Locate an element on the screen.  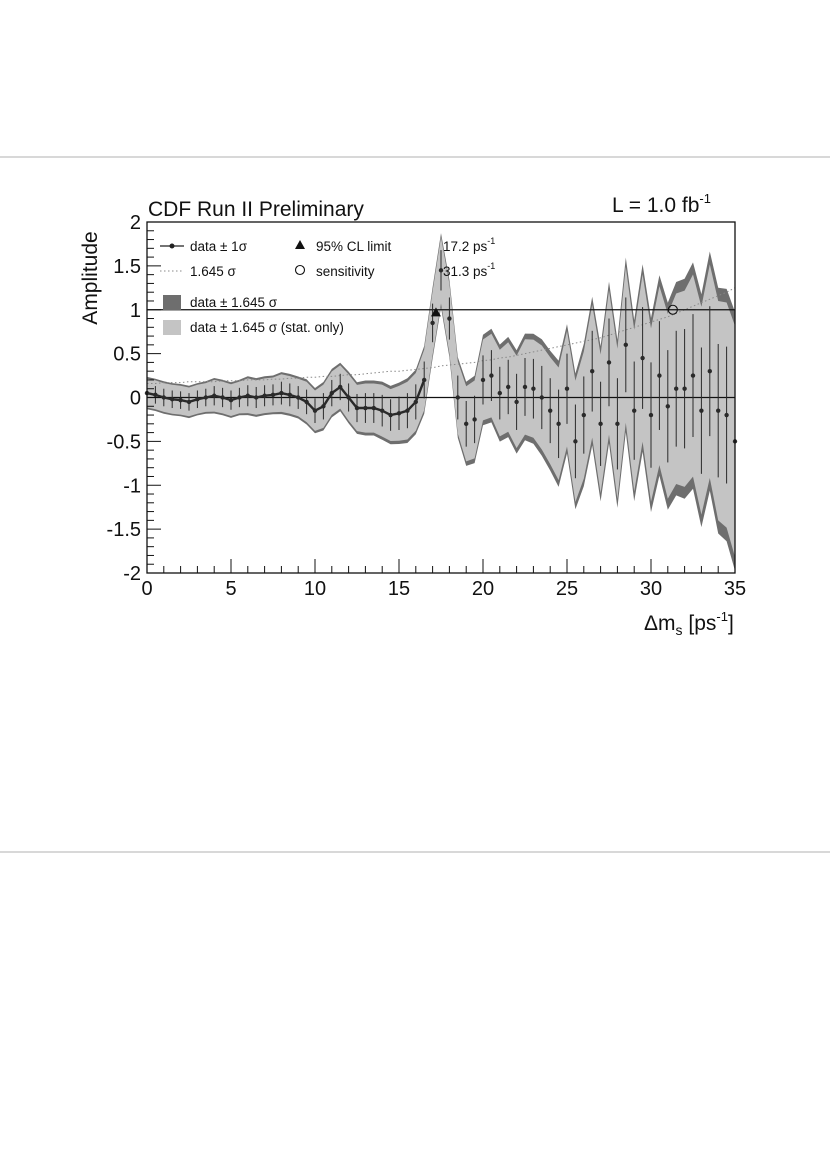
legend-limit-label: 95% CL limit is located at coordinates (354, 246).